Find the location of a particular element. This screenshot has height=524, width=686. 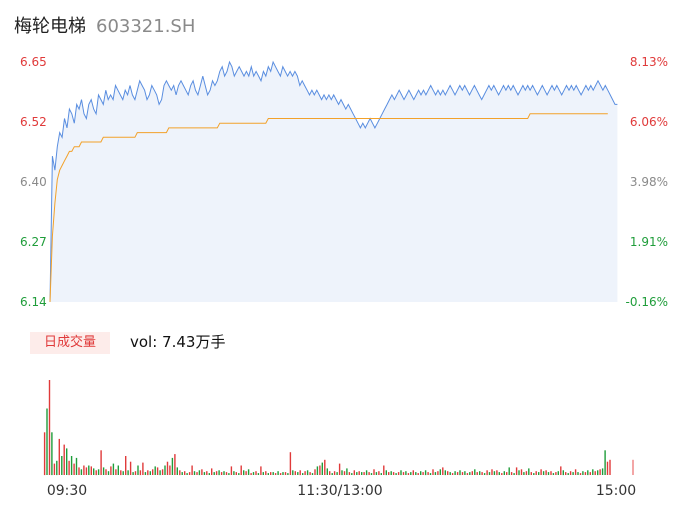

y-tick-right: 3.98% is located at coordinates (649, 182).